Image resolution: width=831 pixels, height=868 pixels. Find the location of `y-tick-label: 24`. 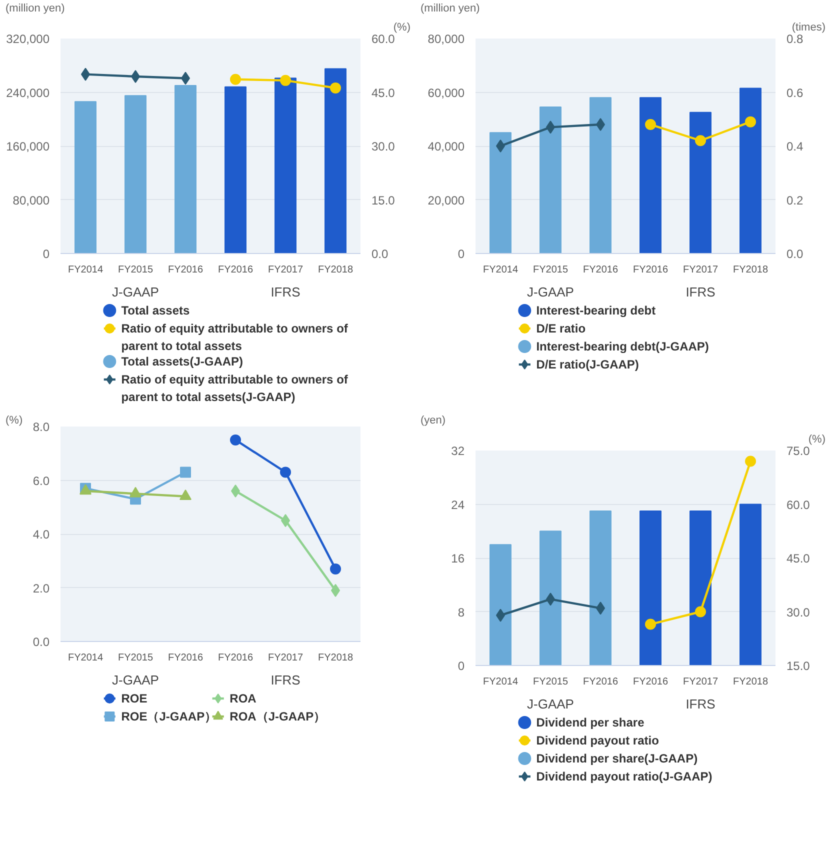

y-tick-label: 24 is located at coordinates (458, 505).